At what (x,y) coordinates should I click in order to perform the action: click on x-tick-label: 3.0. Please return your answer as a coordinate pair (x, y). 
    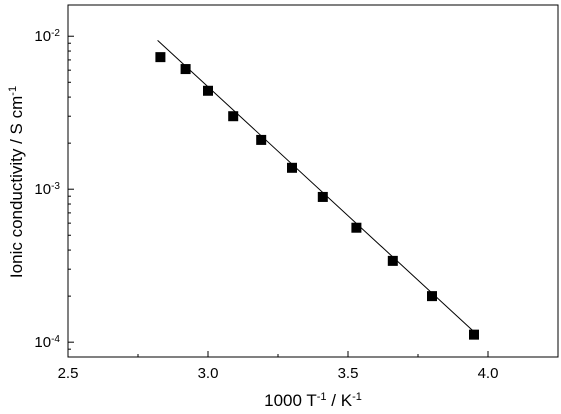
    Looking at the image, I should click on (208, 373).